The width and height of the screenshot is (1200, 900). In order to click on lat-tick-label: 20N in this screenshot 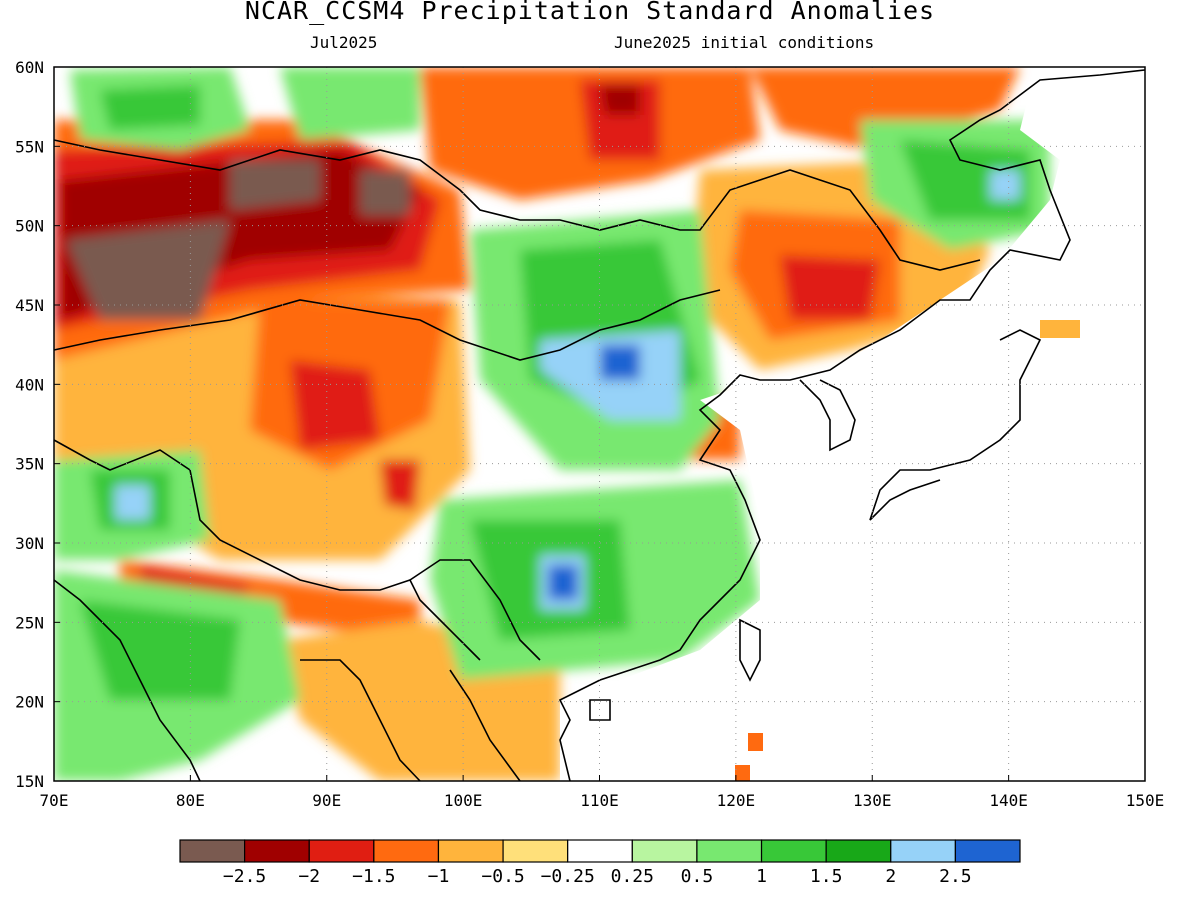, I will do `click(29, 702)`.